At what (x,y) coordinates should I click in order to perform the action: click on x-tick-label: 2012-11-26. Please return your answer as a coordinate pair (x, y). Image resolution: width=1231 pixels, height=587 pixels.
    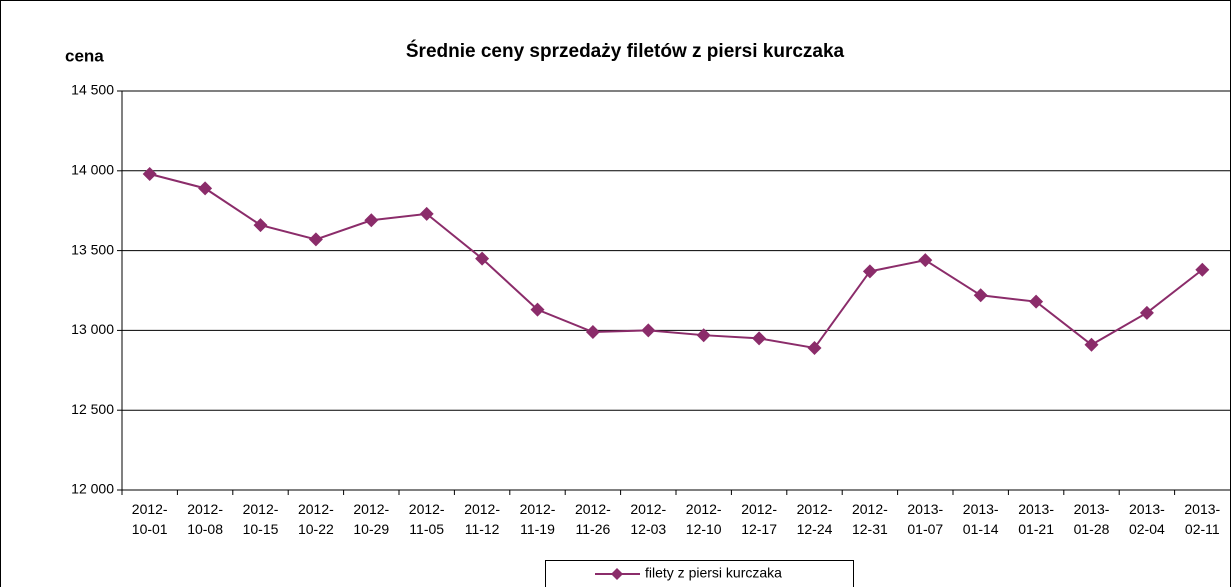
    Looking at the image, I should click on (592, 519).